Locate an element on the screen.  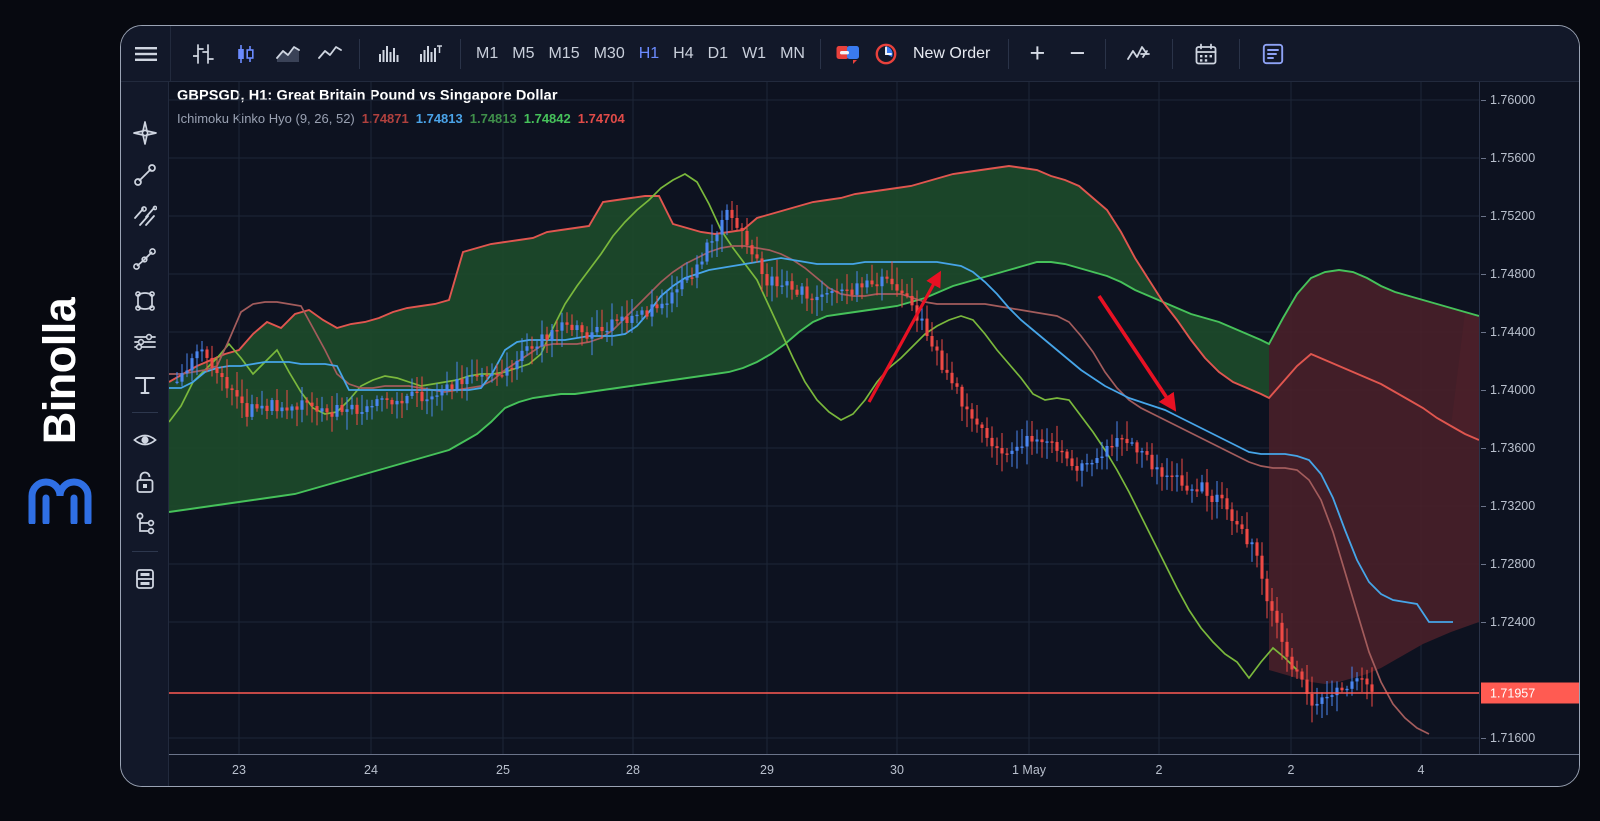
volume-profile-icon is located at coordinates (431, 54).